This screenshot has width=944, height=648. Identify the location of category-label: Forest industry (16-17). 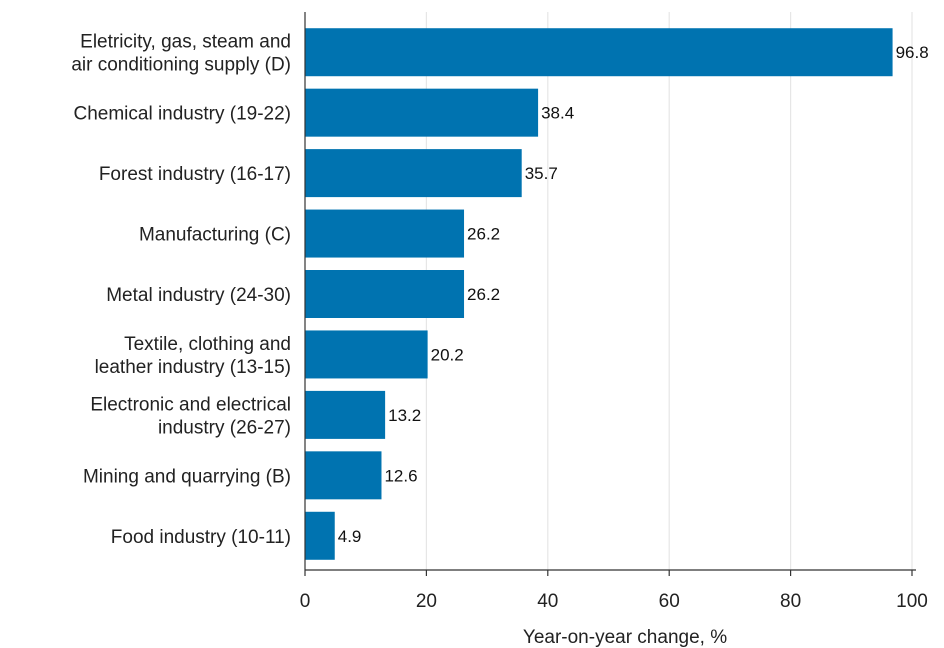
(195, 174).